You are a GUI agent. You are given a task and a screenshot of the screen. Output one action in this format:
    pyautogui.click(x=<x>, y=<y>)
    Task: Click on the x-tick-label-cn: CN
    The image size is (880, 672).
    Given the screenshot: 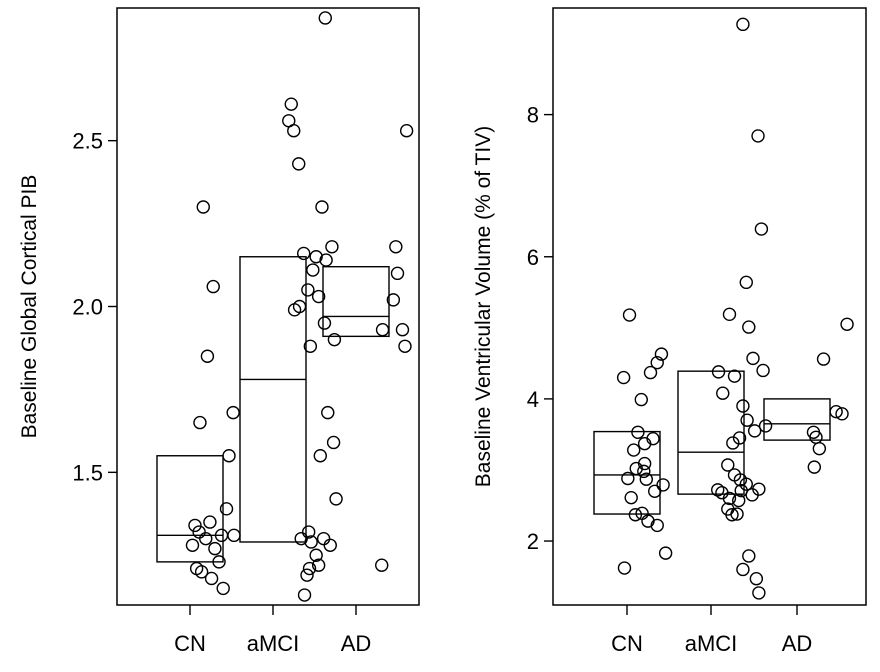 What is the action you would take?
    pyautogui.click(x=627, y=643)
    